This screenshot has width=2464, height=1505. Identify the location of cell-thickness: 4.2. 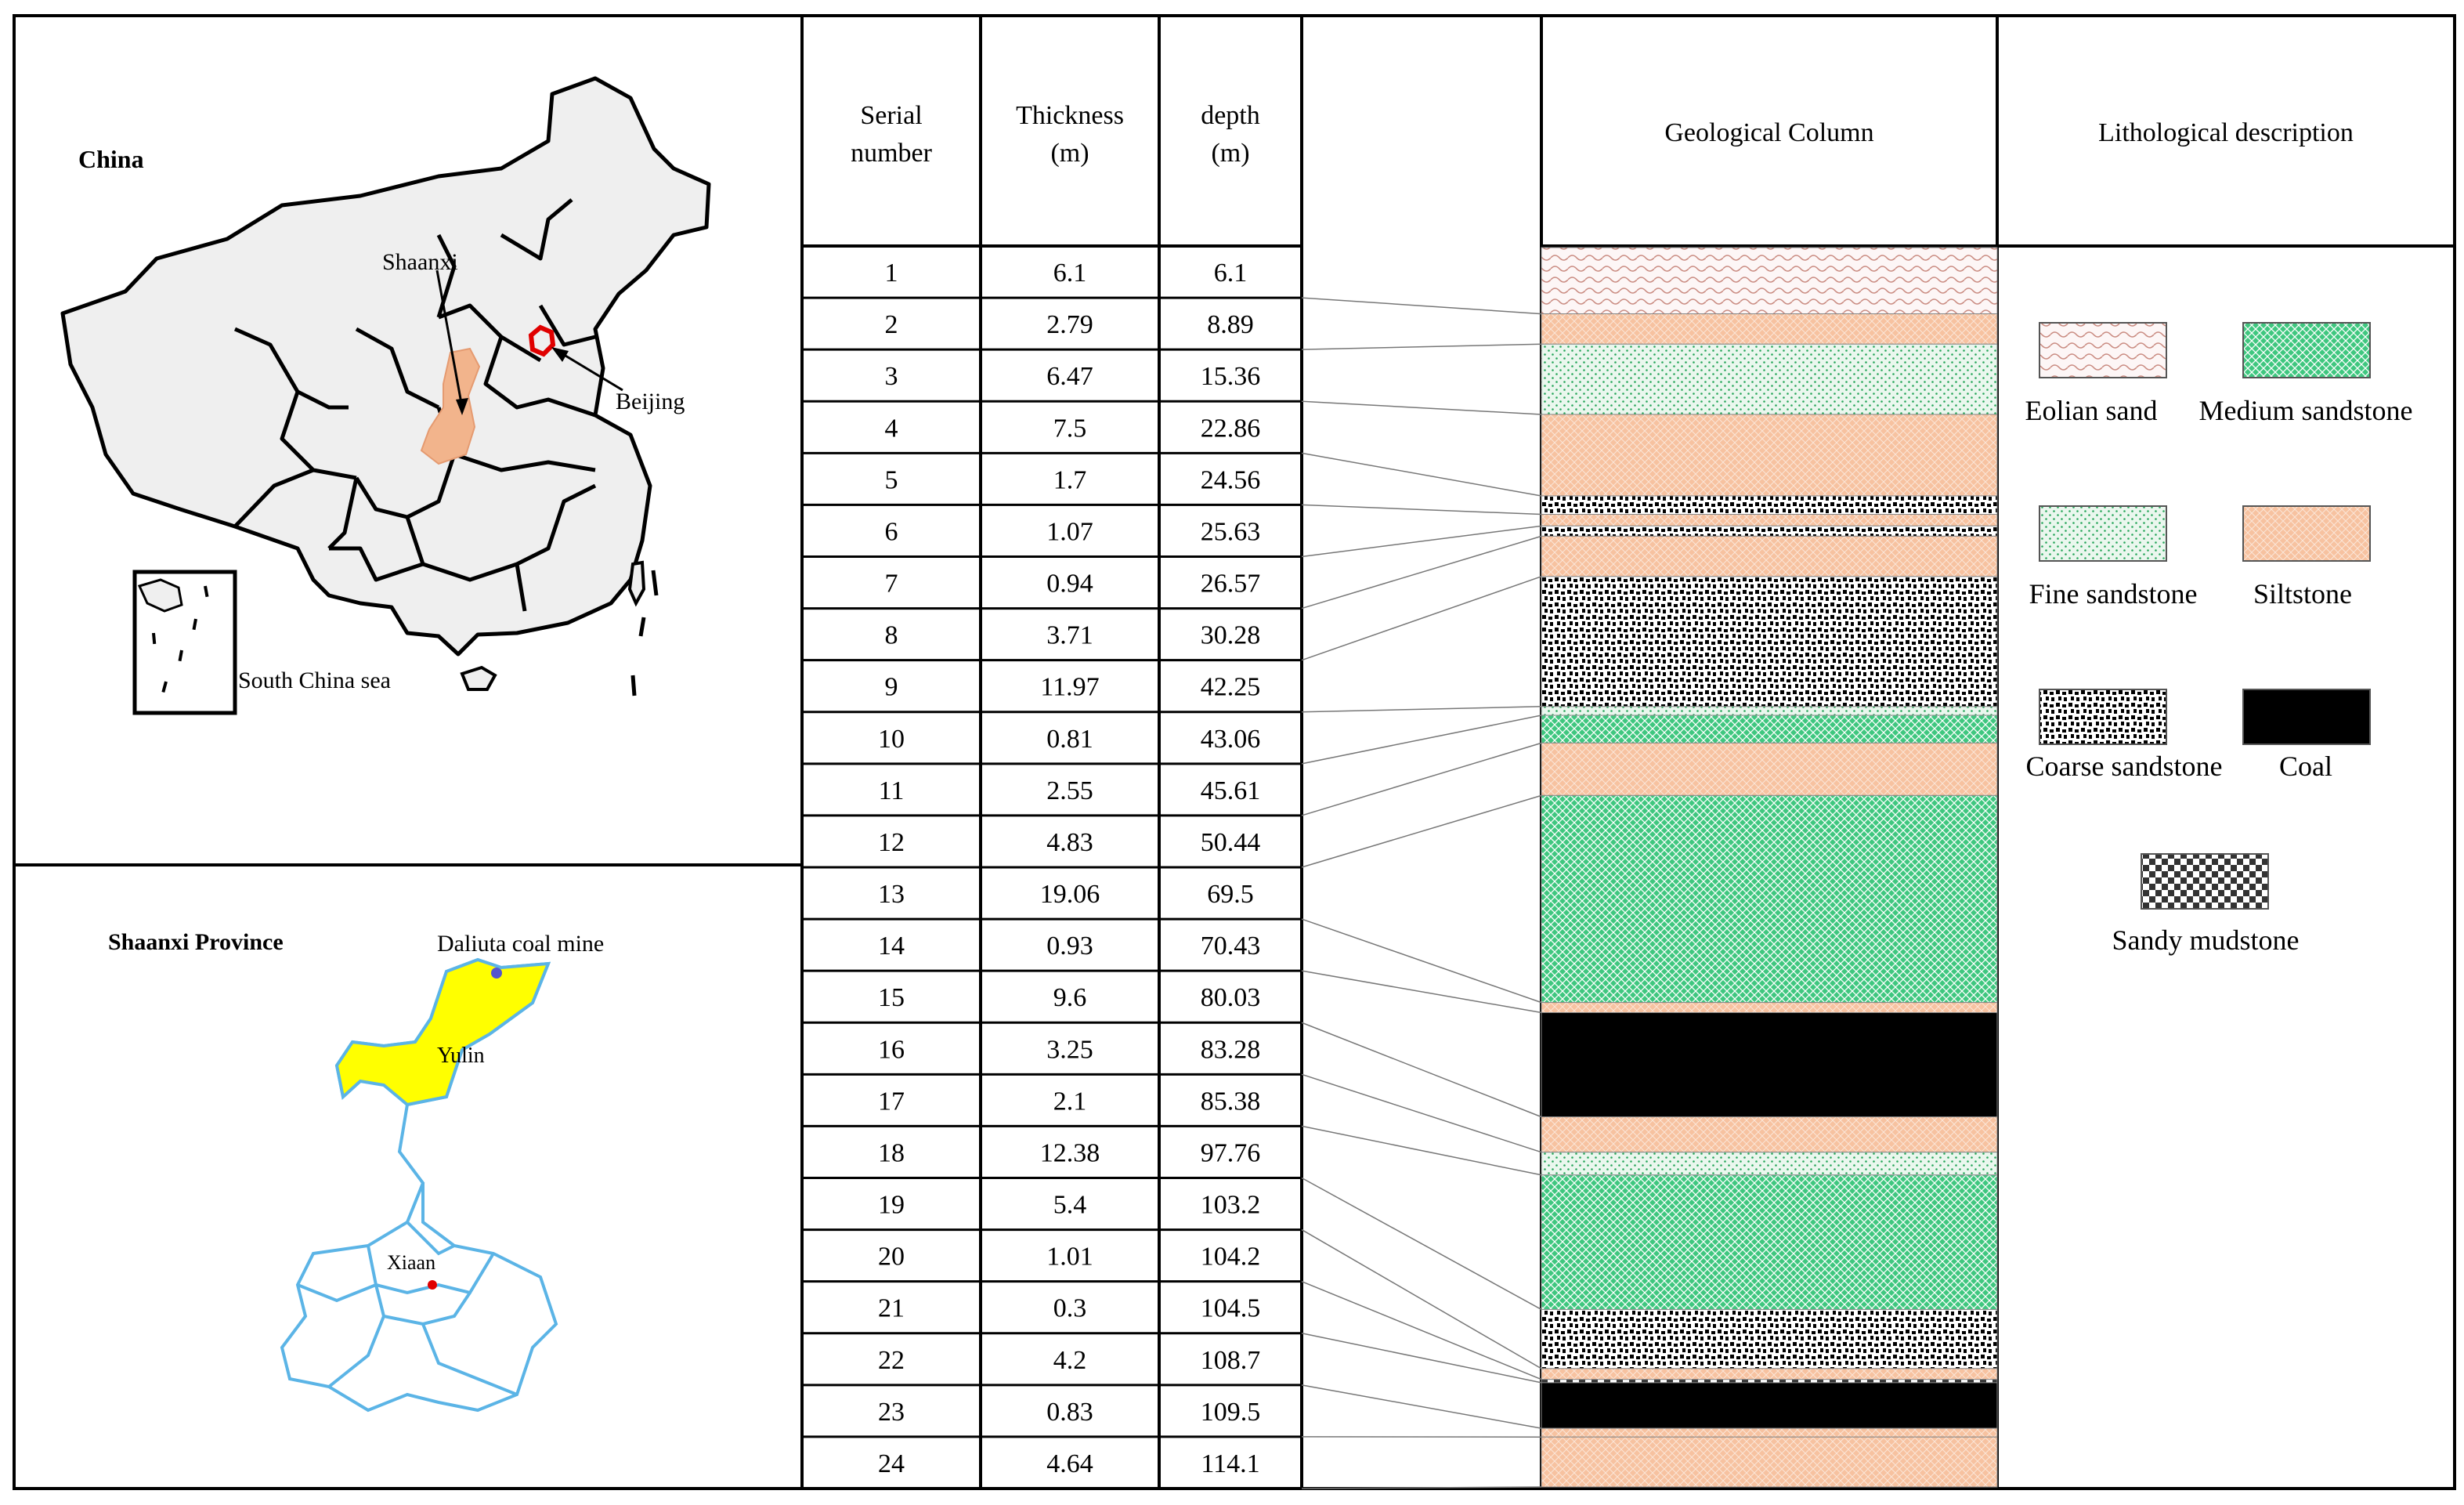
(1070, 1360).